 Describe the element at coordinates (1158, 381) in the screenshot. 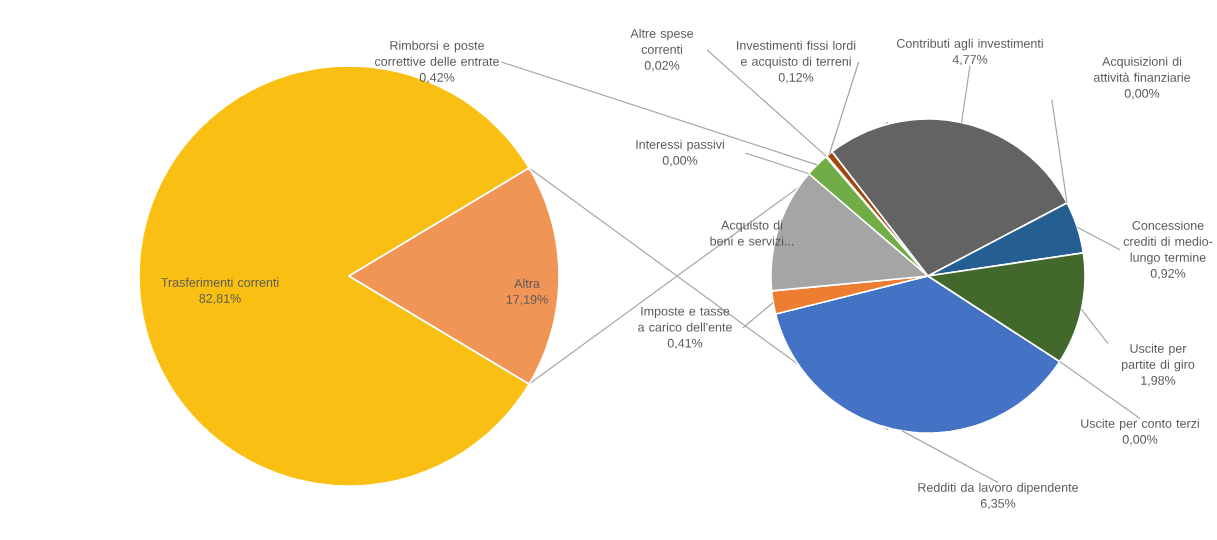

I see `data-label: 1,98%` at that location.